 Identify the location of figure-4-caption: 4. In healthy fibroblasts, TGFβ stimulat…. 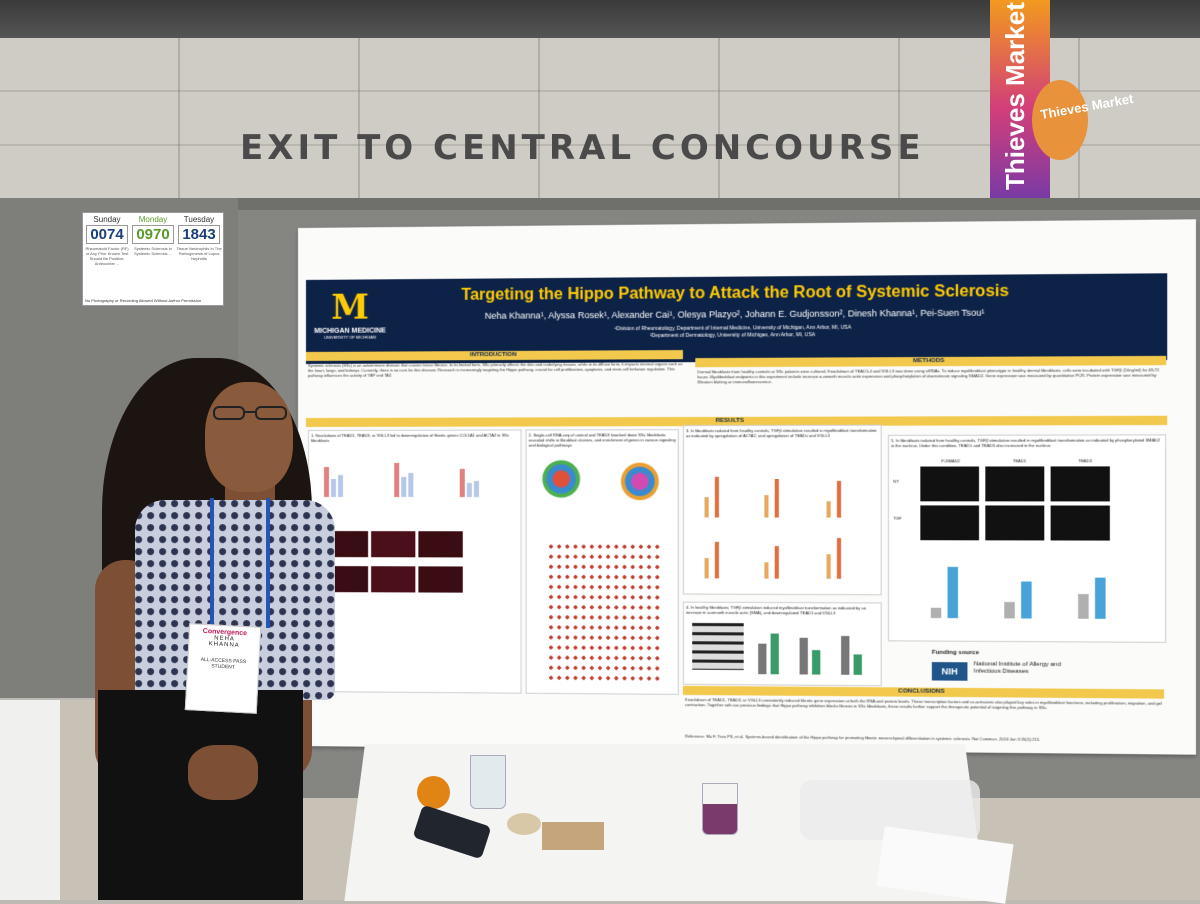
(782, 610).